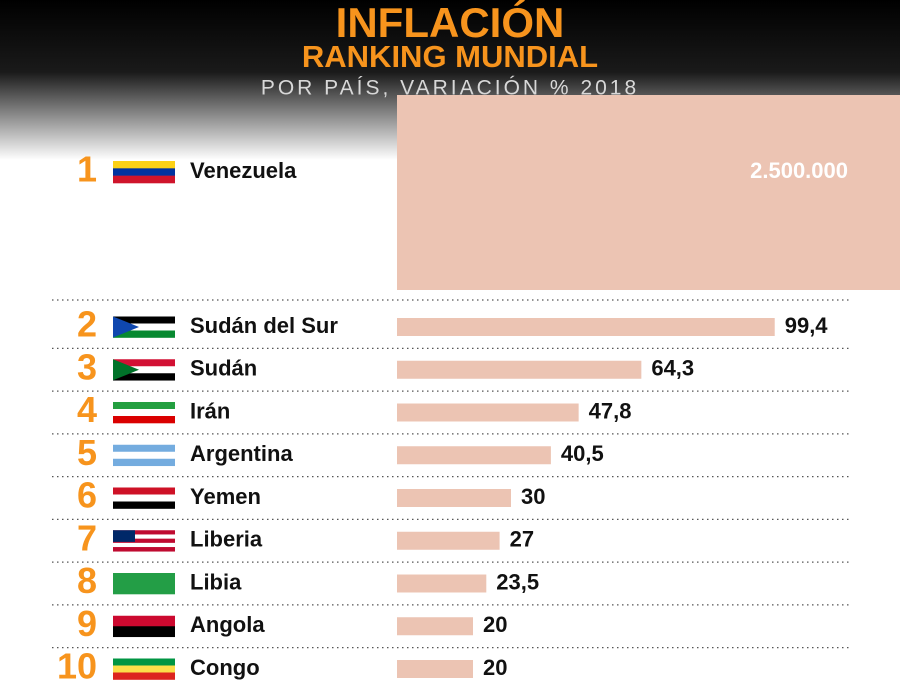 Image resolution: width=900 pixels, height=687 pixels. Describe the element at coordinates (87, 366) in the screenshot. I see `rank: 3` at that location.